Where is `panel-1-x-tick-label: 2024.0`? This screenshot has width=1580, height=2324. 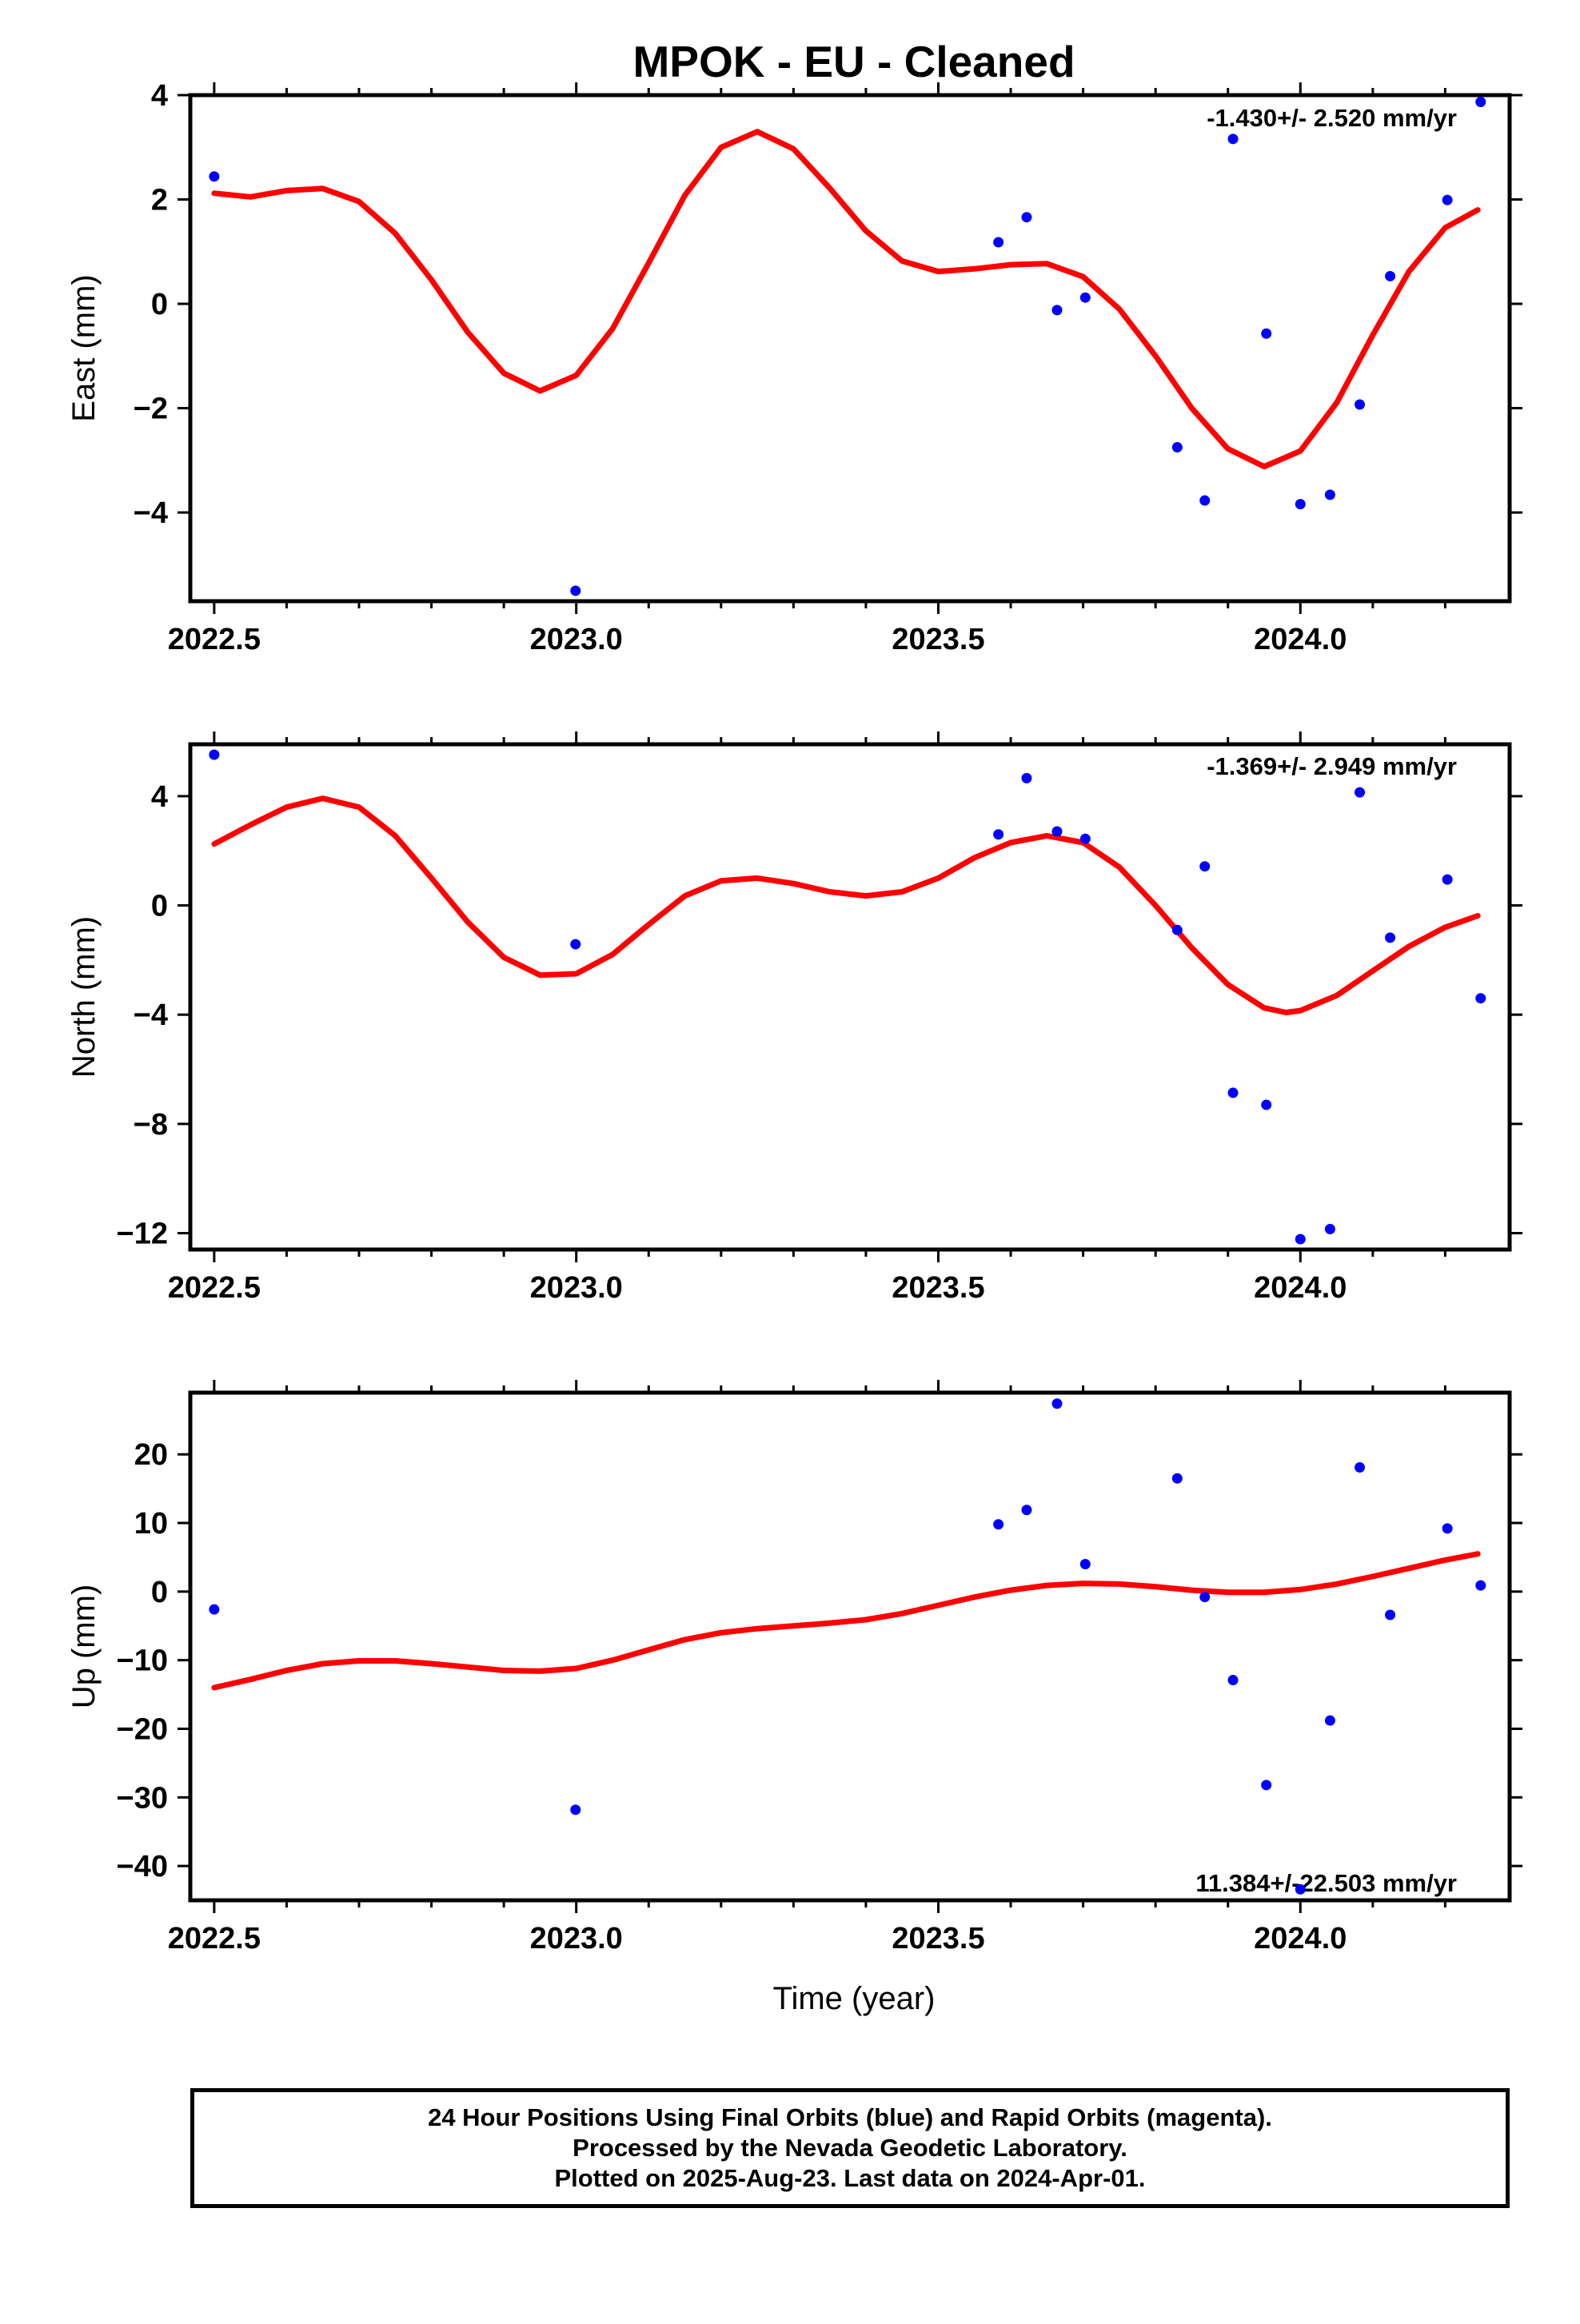
panel-1-x-tick-label: 2024.0 is located at coordinates (1300, 639).